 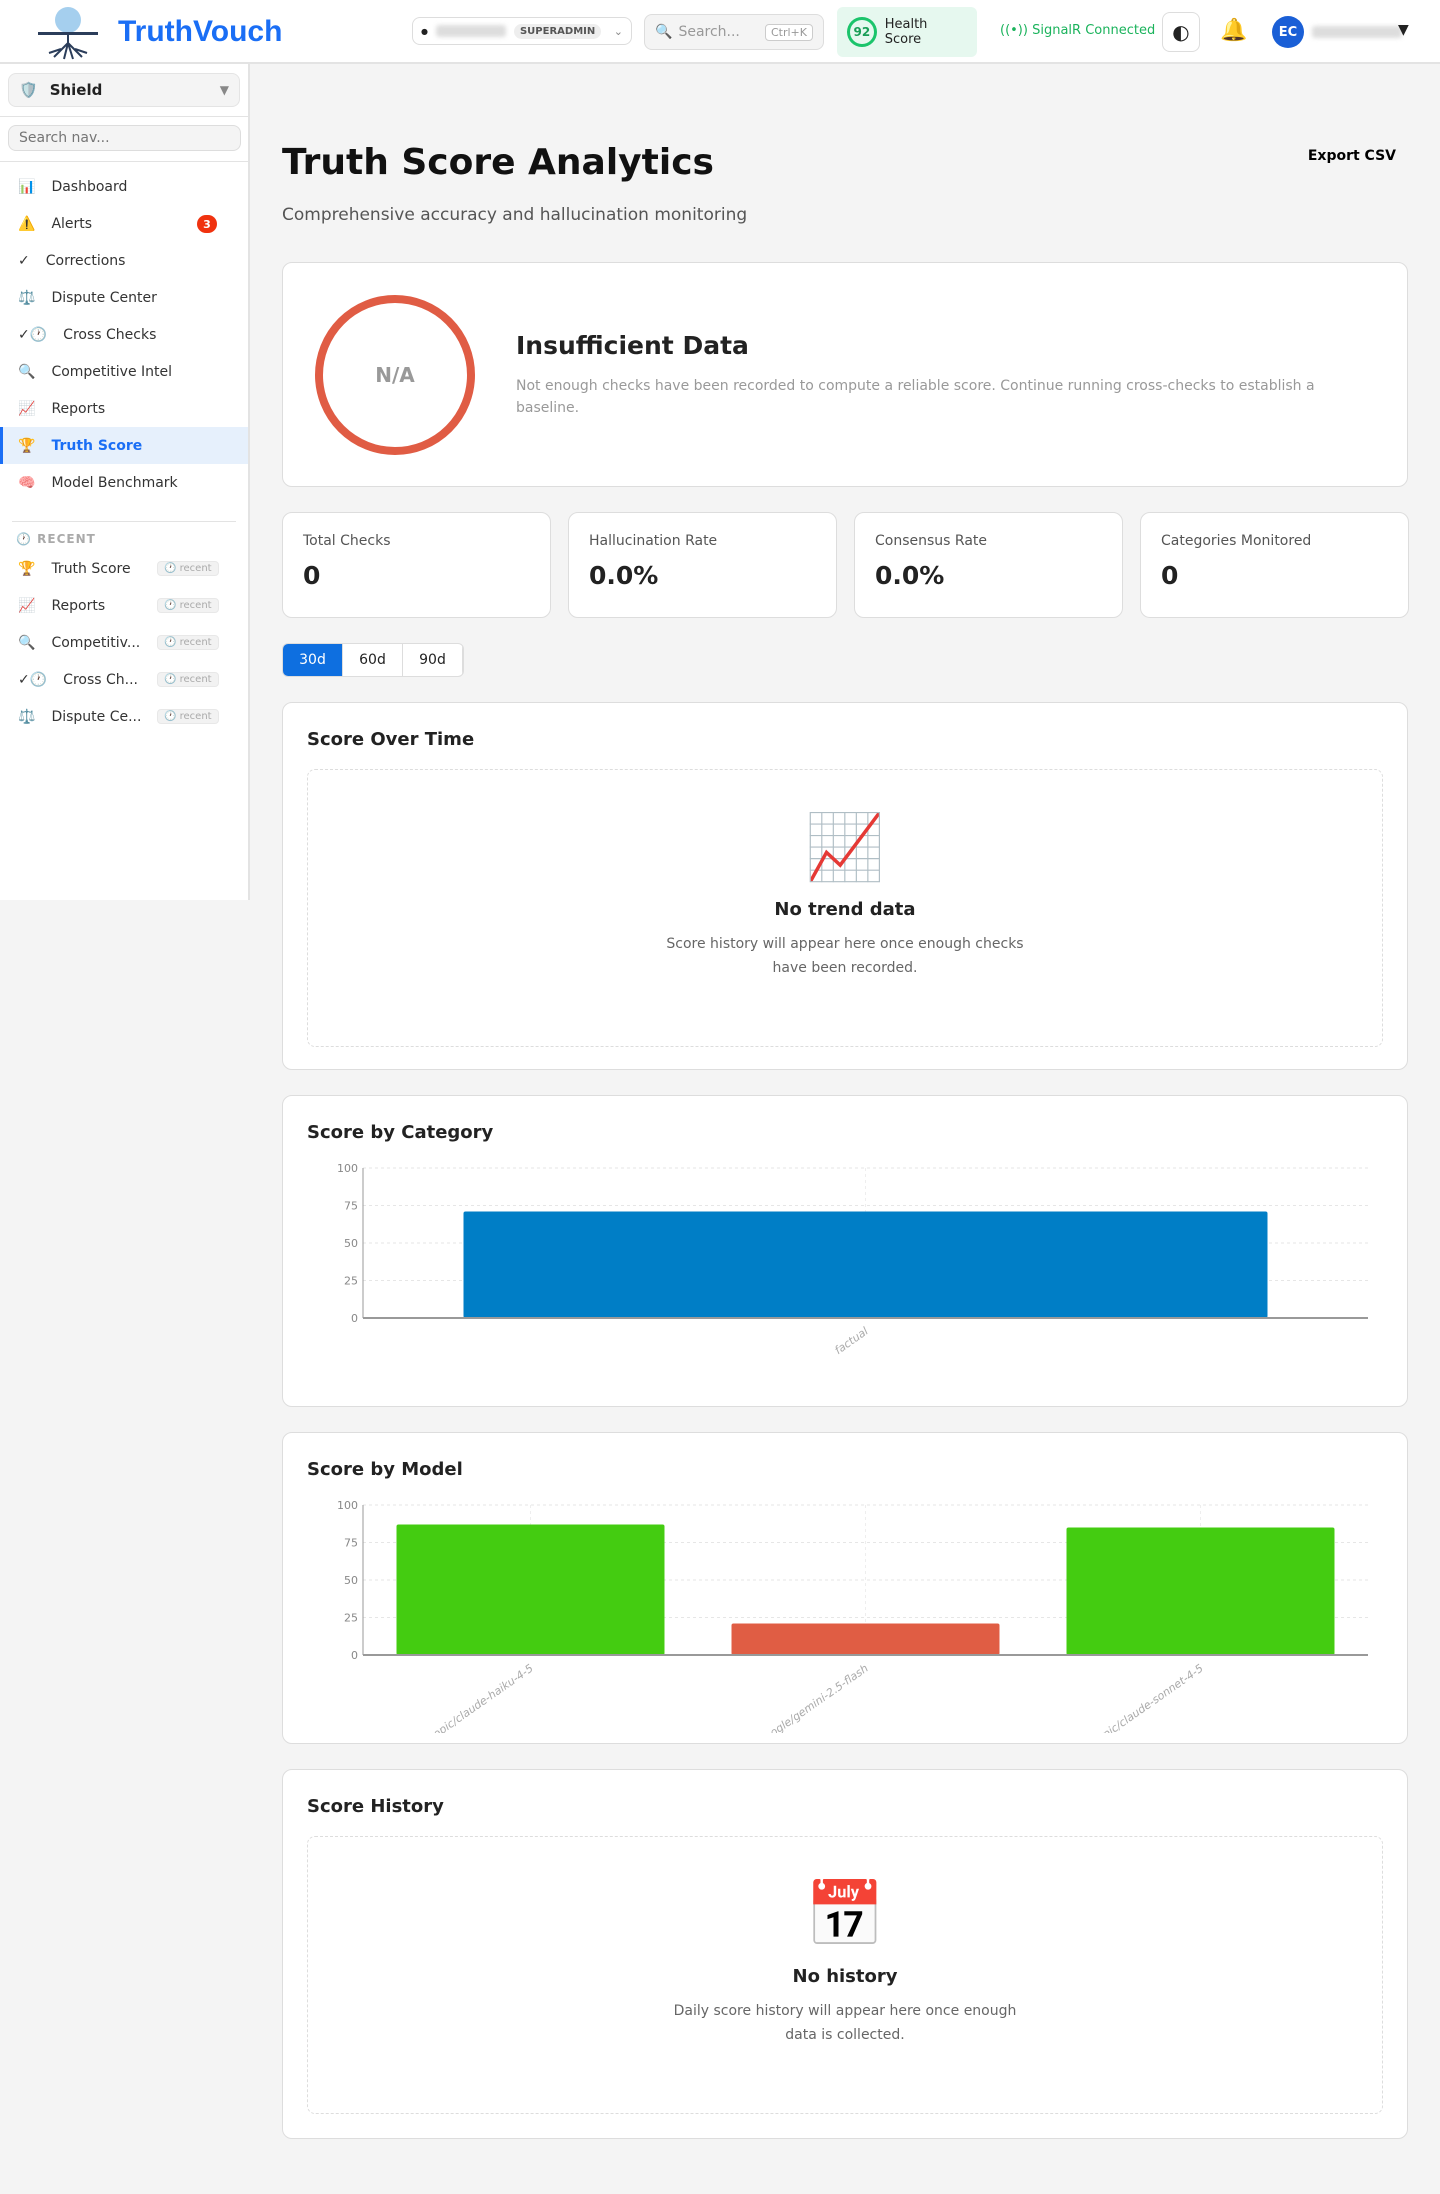 I want to click on sidebar-item: ⚠️ Alerts 3, so click(x=124, y=223).